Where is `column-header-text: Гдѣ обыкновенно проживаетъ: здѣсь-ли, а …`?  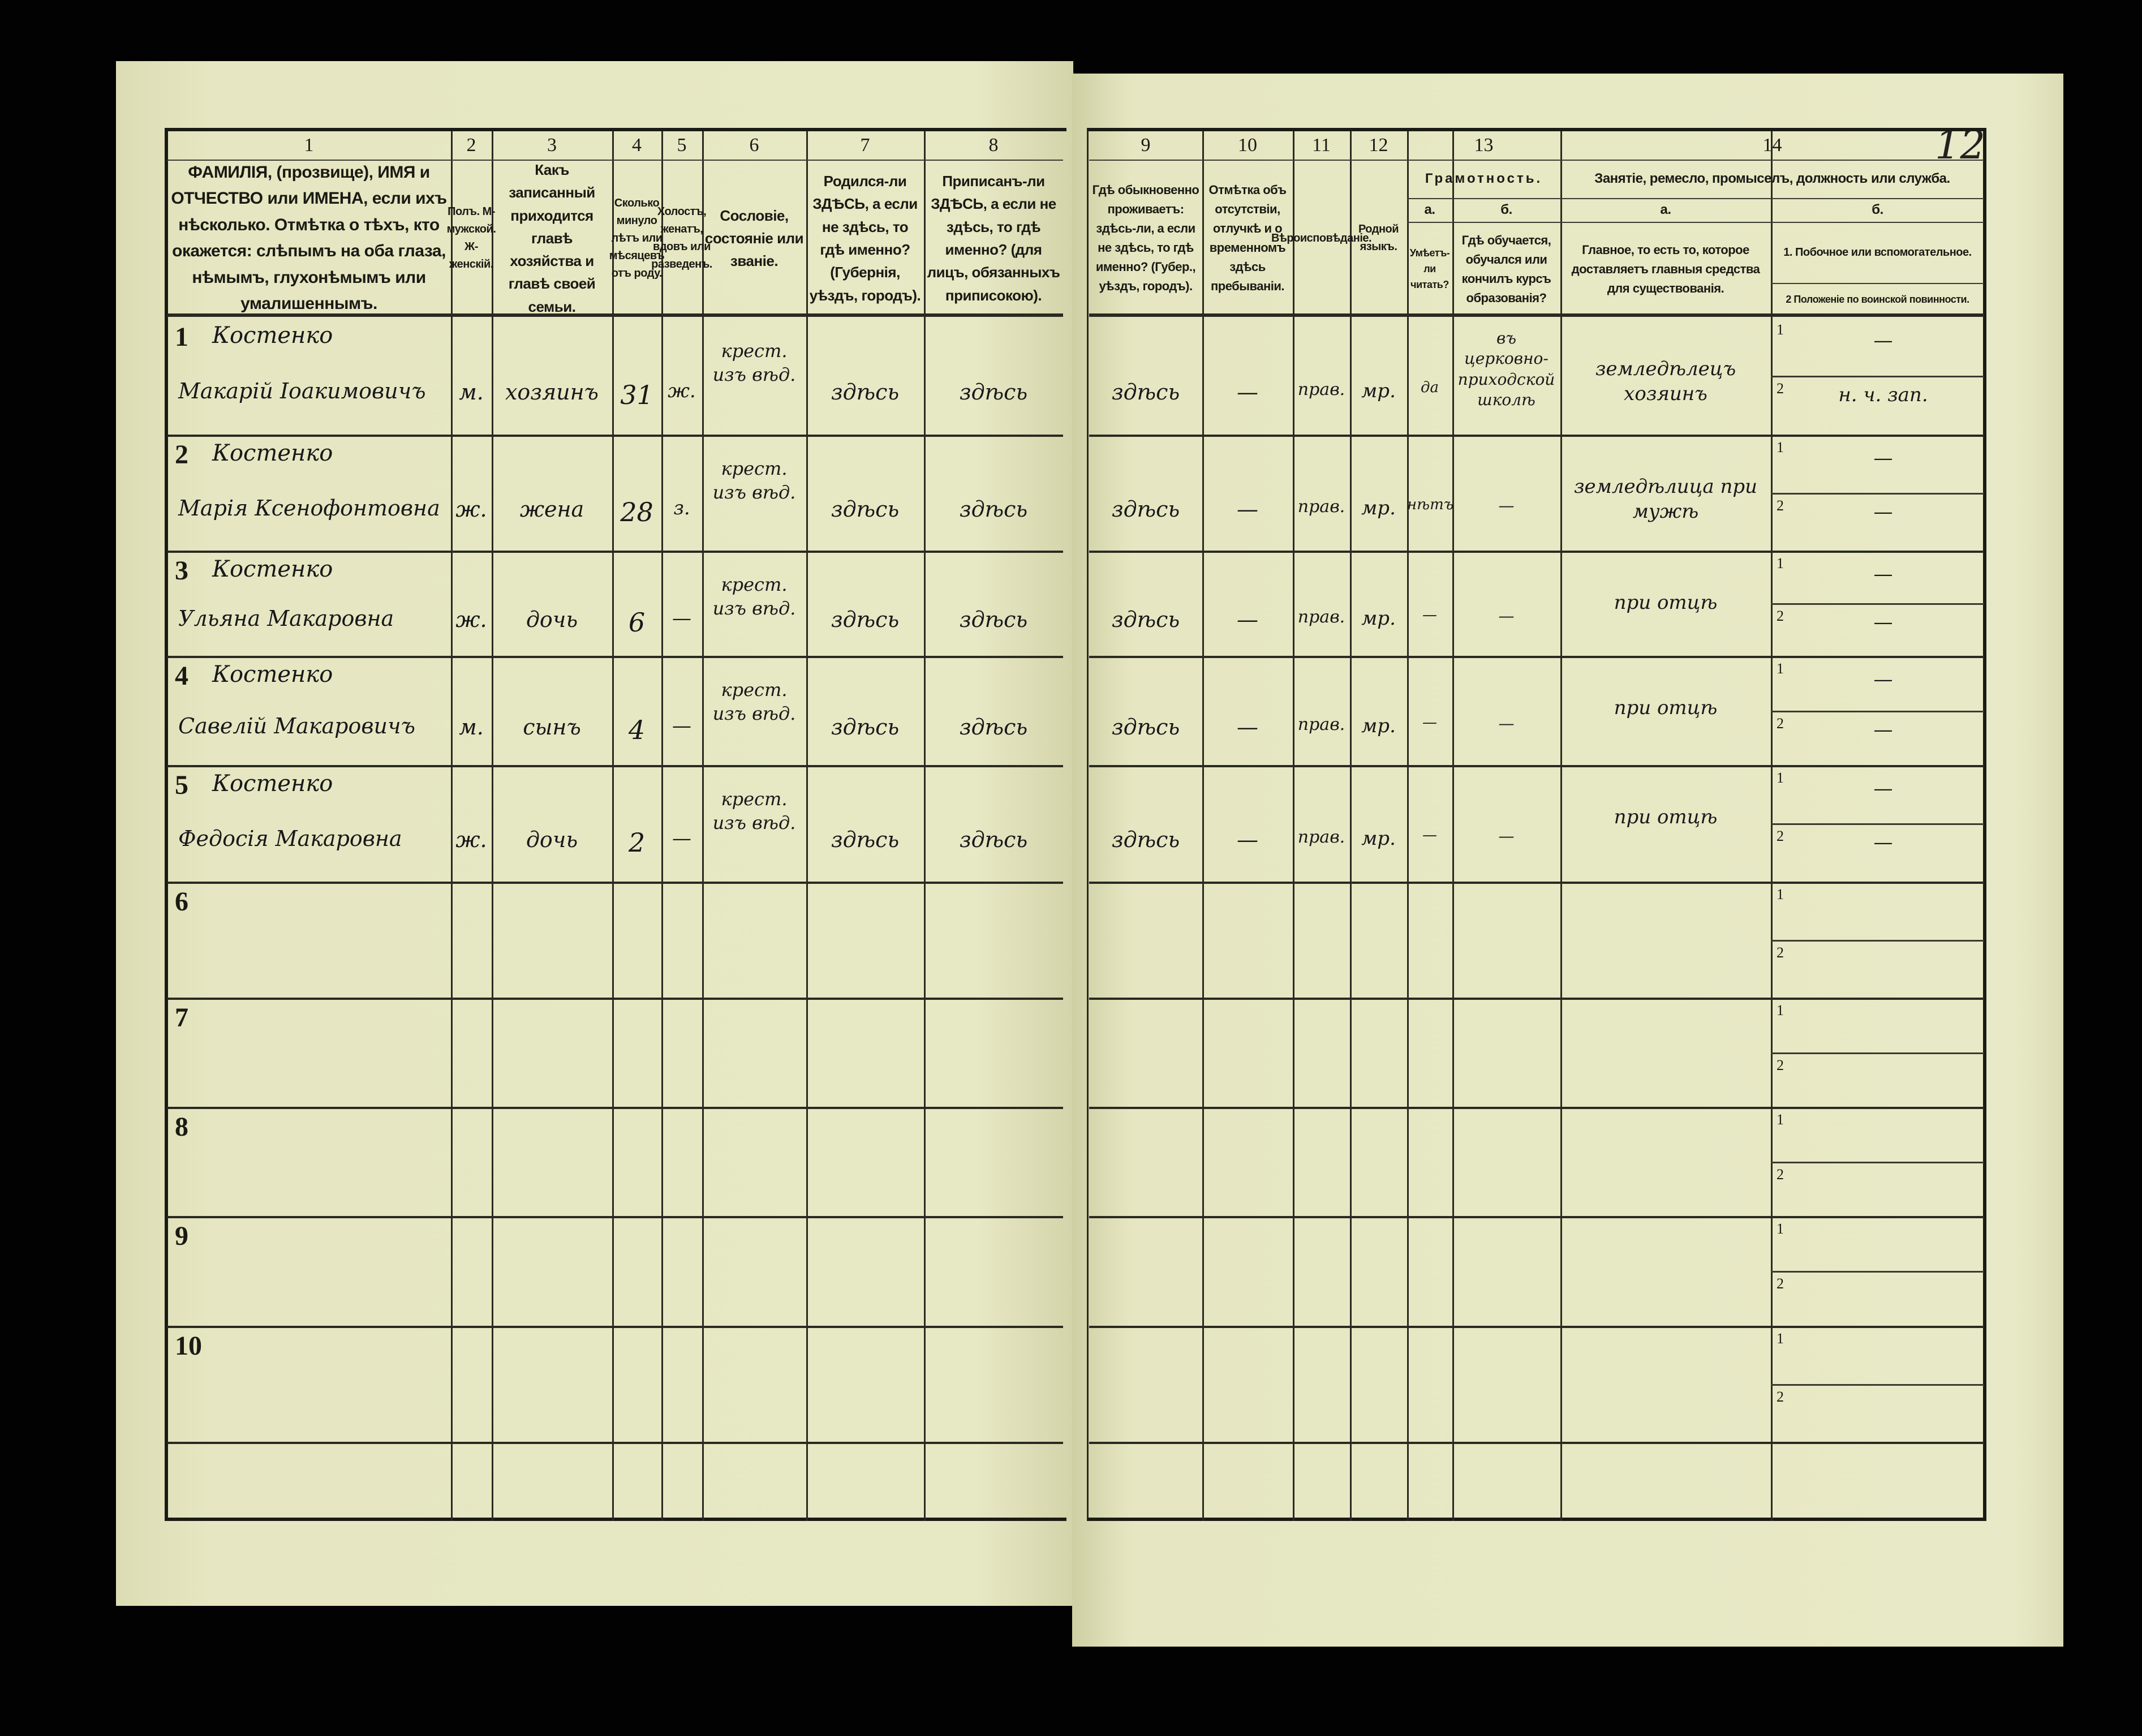 column-header-text: Гдѣ обыкновенно проживаетъ: здѣсь-ли, а … is located at coordinates (1145, 238).